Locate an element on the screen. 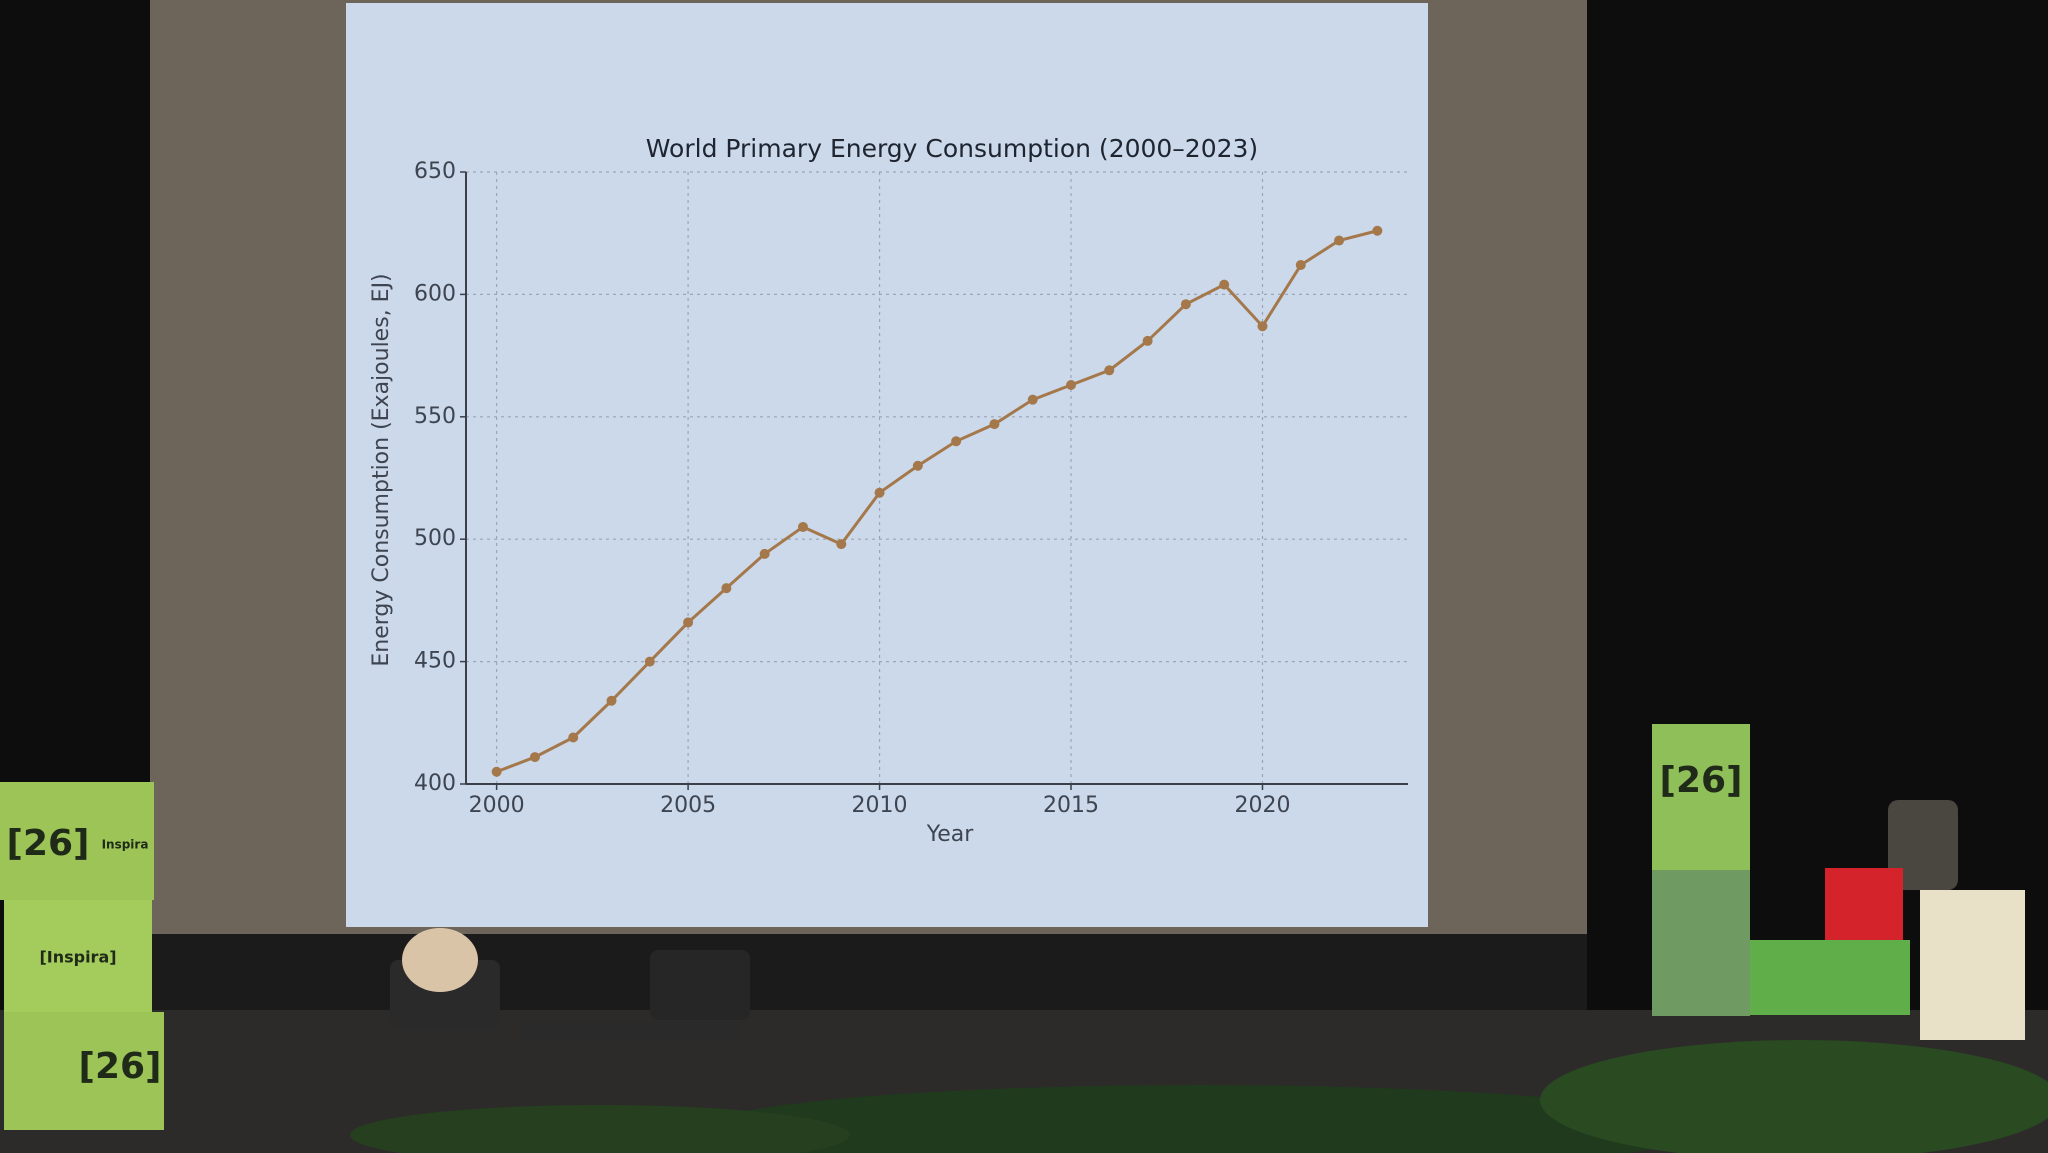 This screenshot has width=2048, height=1153. y-tick-label: 400 is located at coordinates (435, 783).